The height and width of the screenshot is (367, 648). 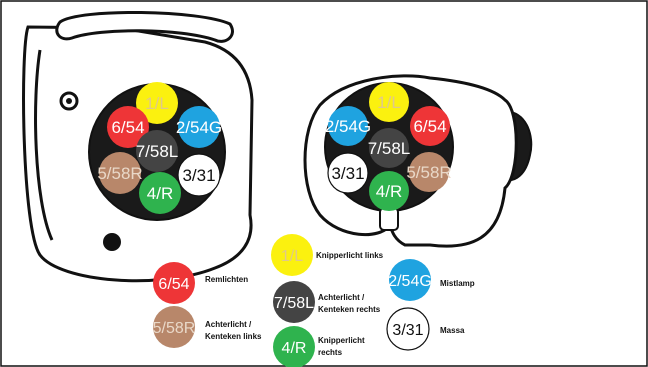 I want to click on legend-item-5-58r: 5/58R Achterlicht / Kenteken links, so click(x=207, y=327).